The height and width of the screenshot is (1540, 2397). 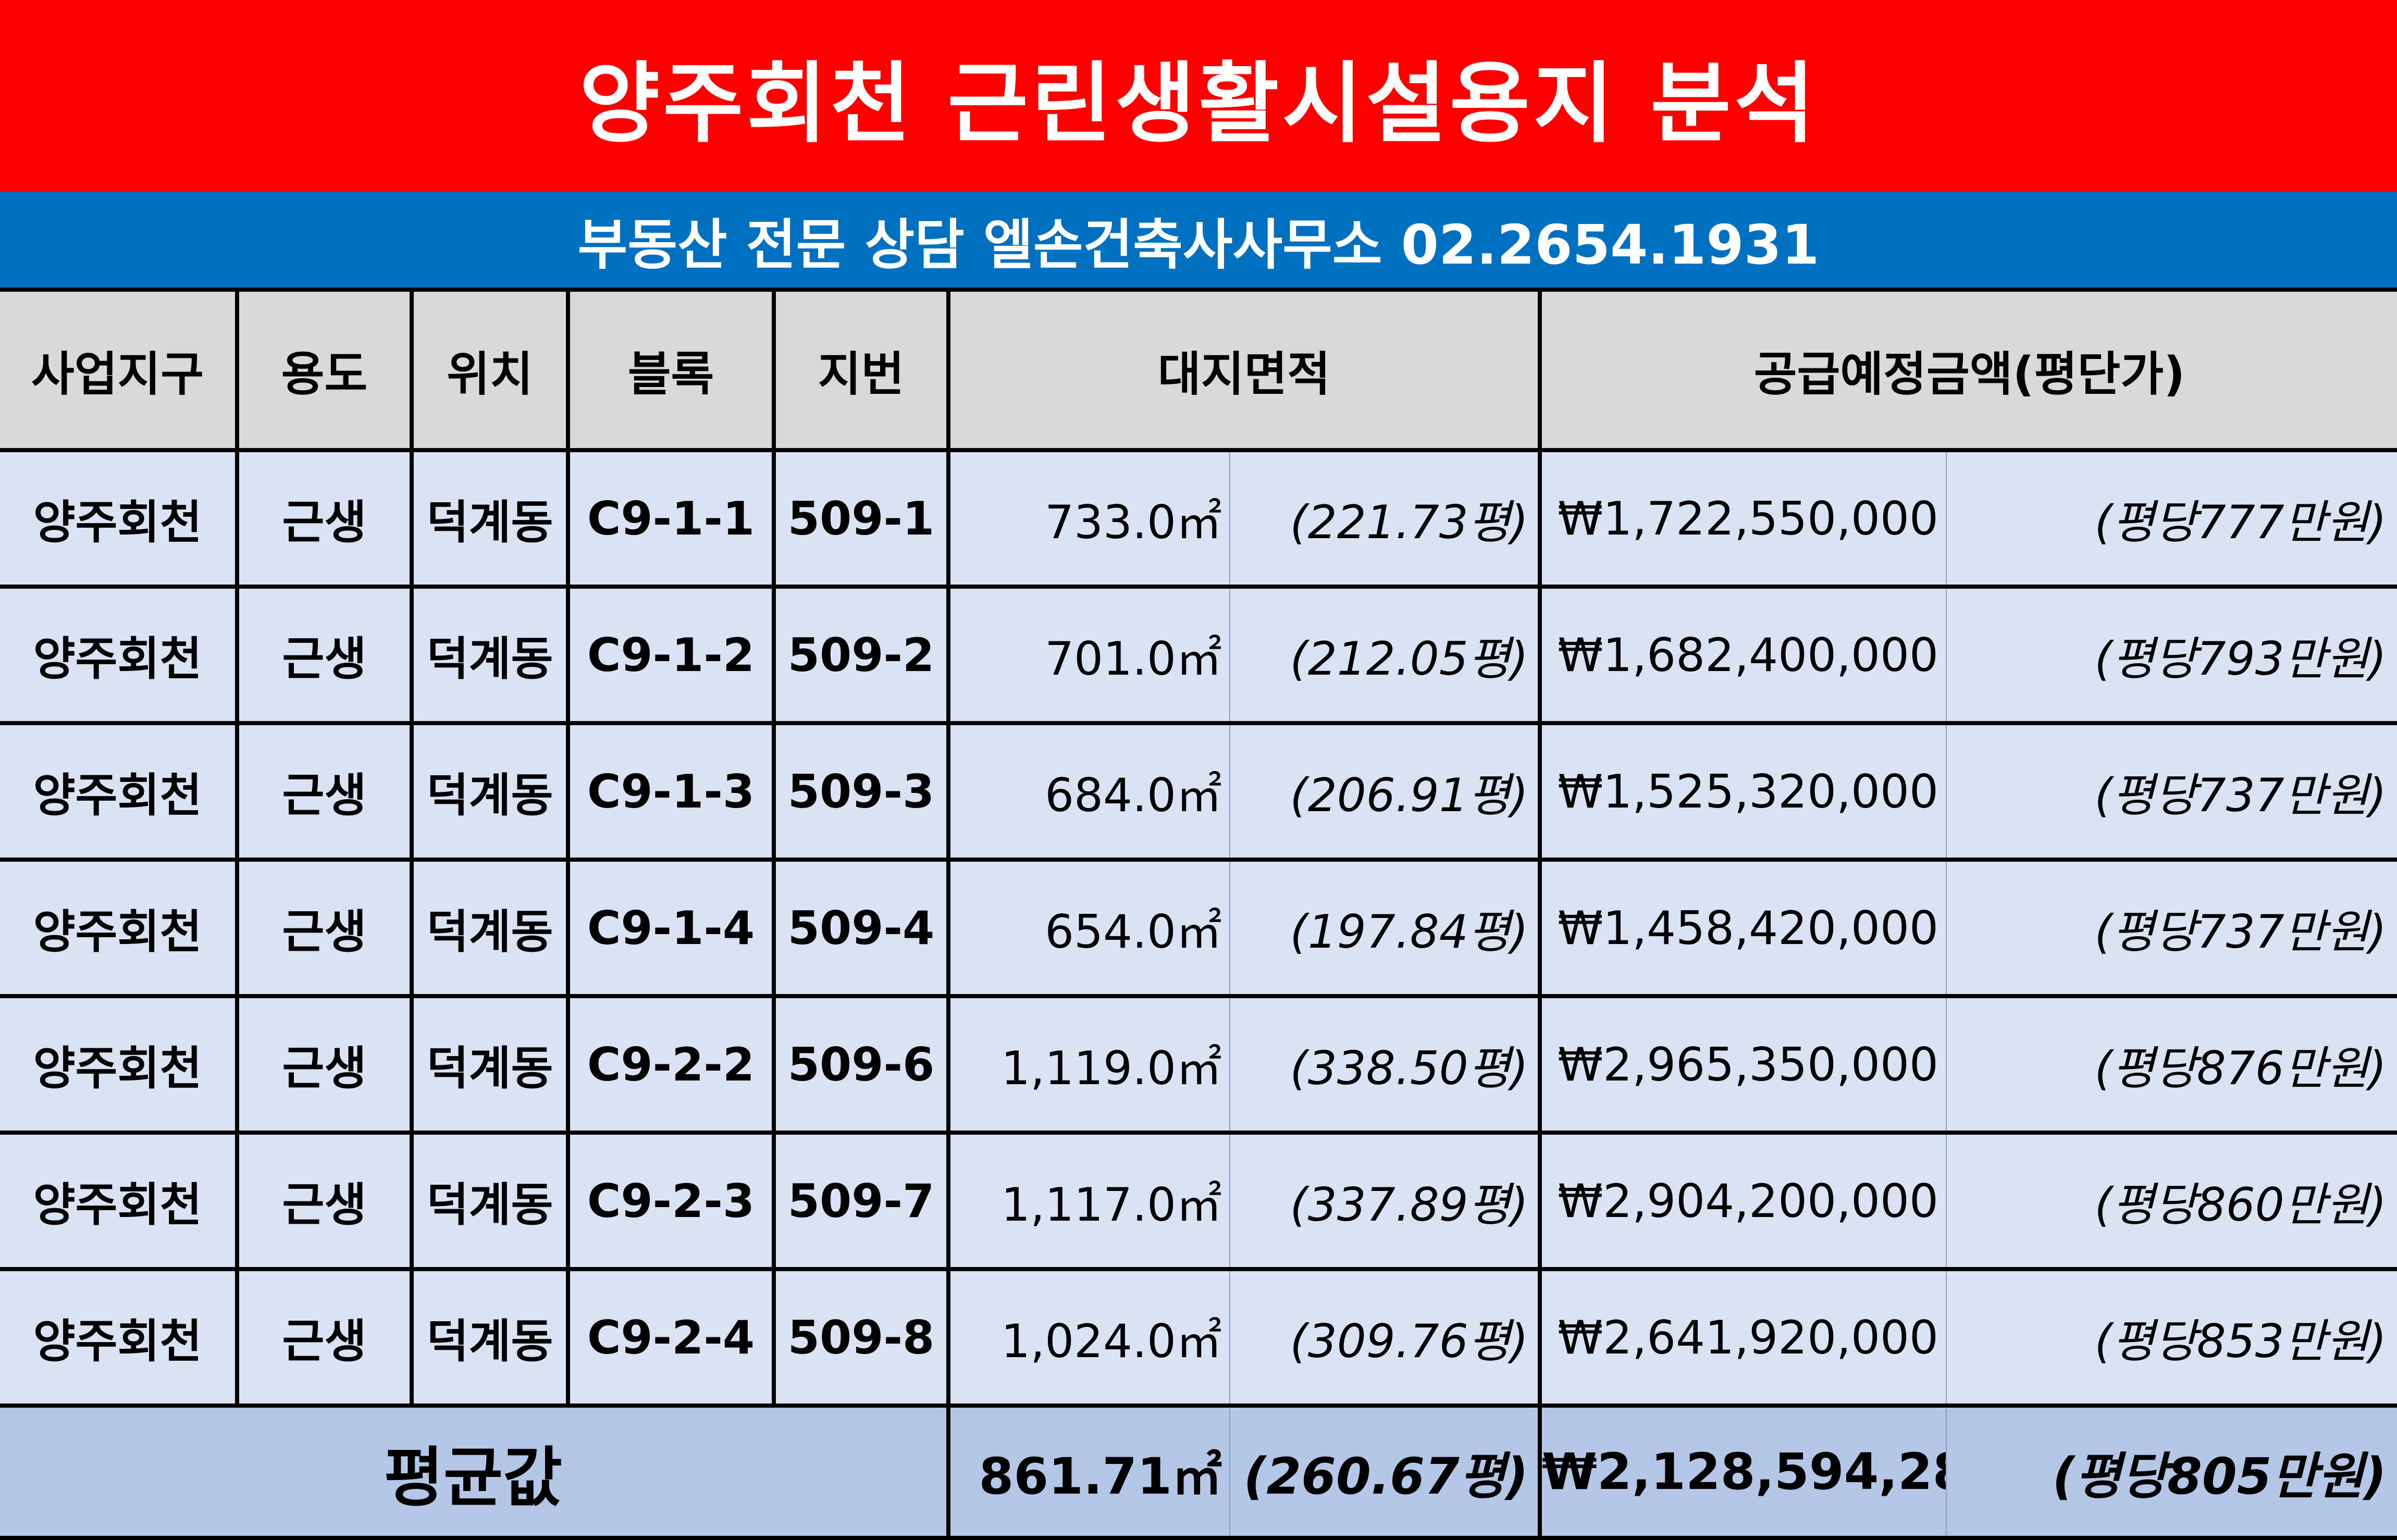 I want to click on table-header-row: 사업지구 용도 위치 블록 지번 대지면적 공급예정금액(평단가), so click(x=1198, y=370).